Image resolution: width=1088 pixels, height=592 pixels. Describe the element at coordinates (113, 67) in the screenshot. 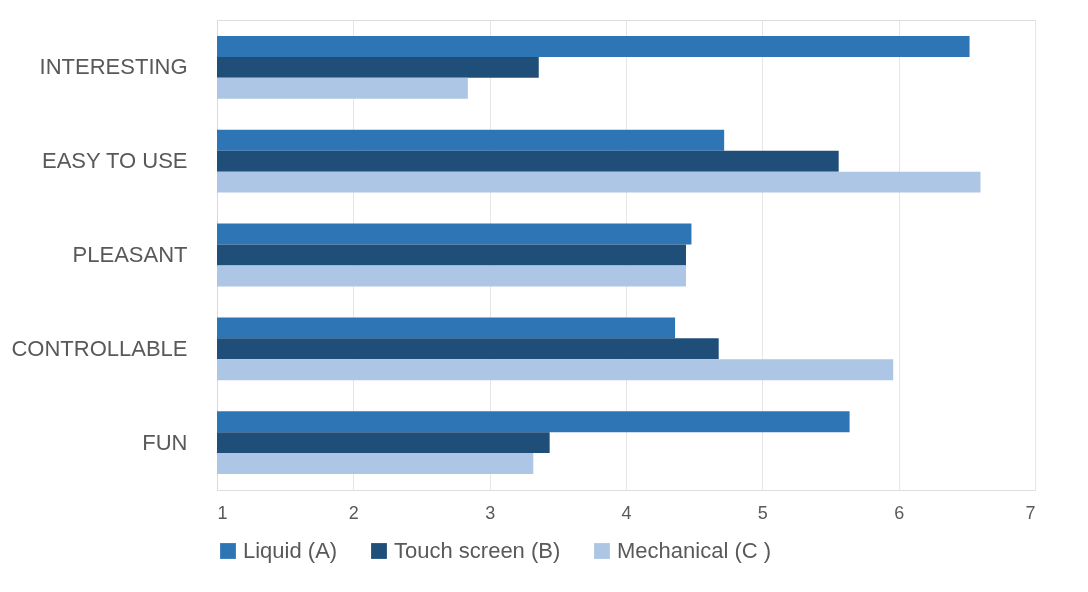

I see `y-tick-label: INTERESTING` at that location.